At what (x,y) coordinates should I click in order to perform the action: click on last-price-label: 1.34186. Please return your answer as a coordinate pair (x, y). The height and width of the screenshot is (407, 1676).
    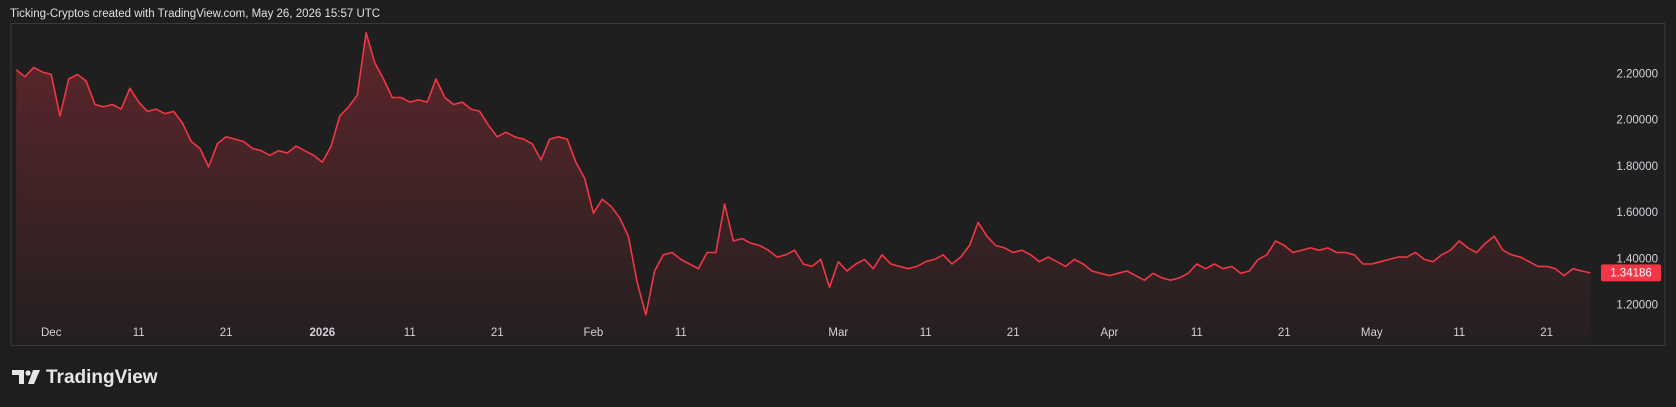
    Looking at the image, I should click on (1631, 273).